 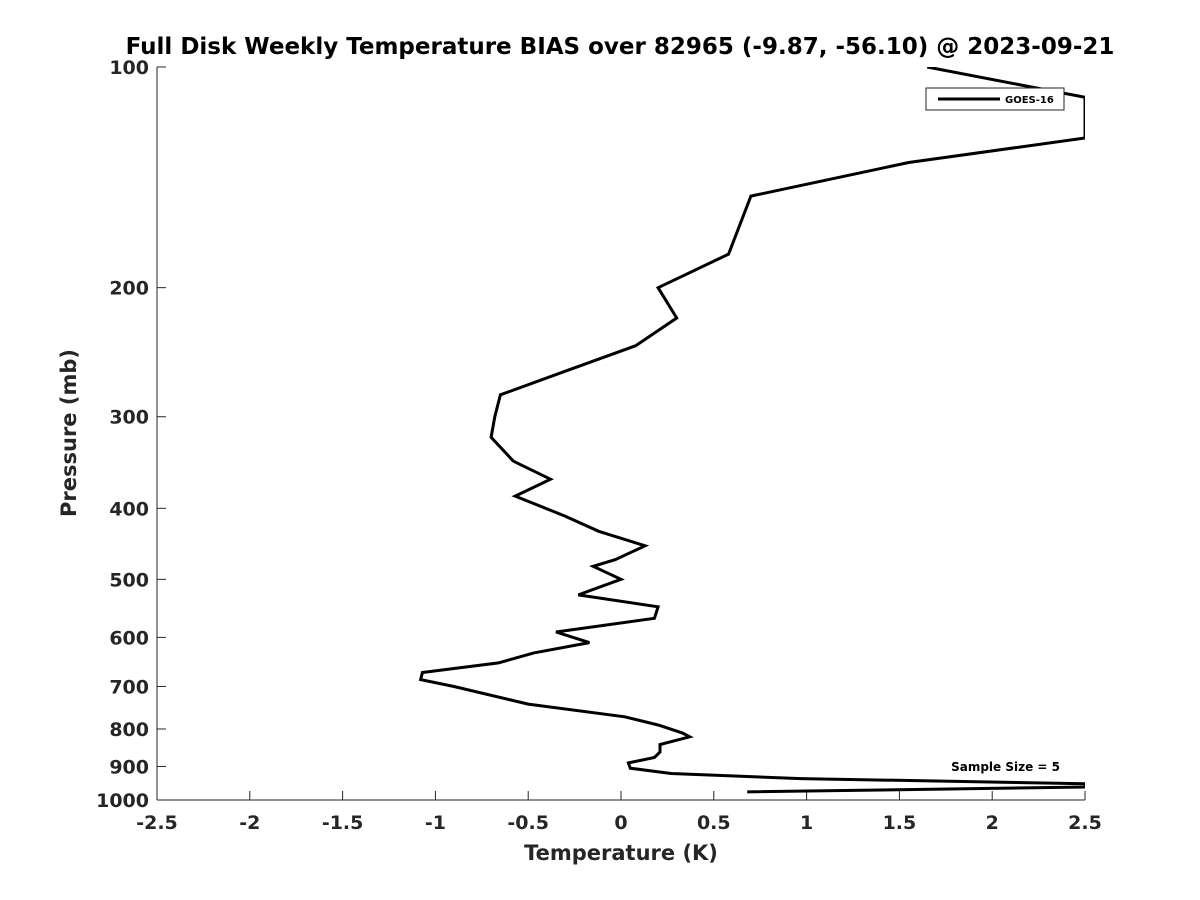 What do you see at coordinates (806, 823) in the screenshot?
I see `x-tick-label: 1` at bounding box center [806, 823].